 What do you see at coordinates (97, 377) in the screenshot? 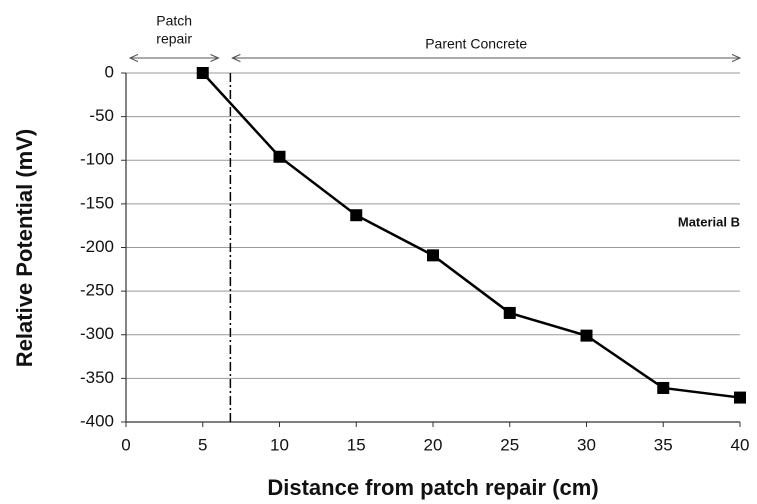
I see `y-tick-label: -350` at bounding box center [97, 377].